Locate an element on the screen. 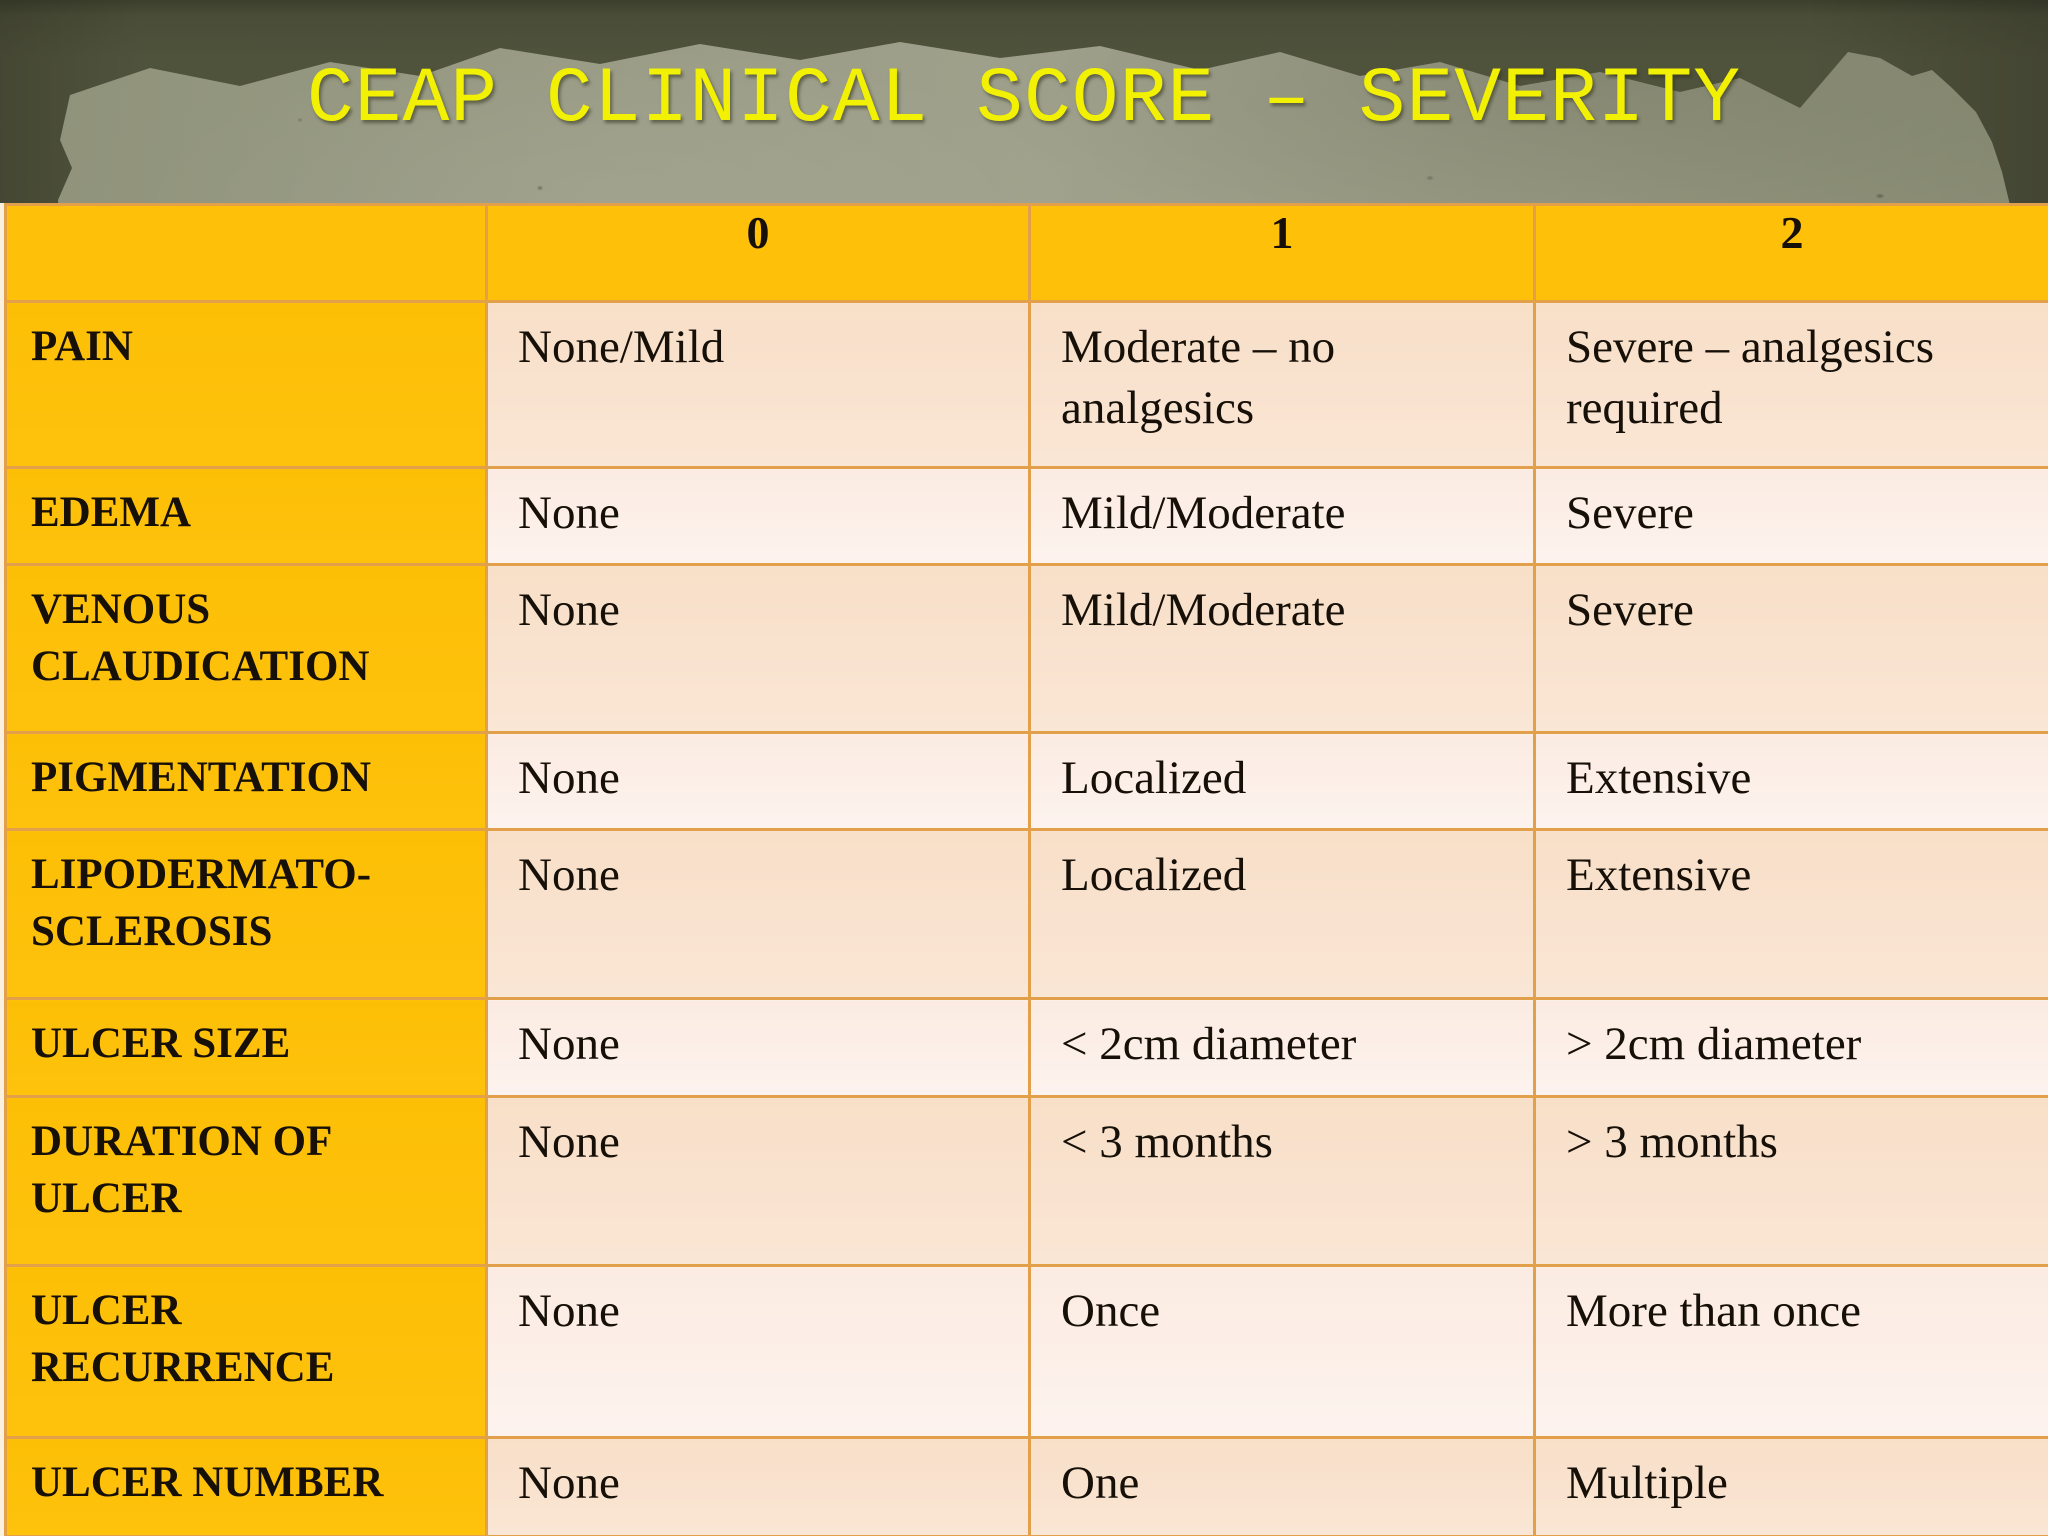 This screenshot has height=1536, width=2048. corner-header-cell is located at coordinates (246, 253).